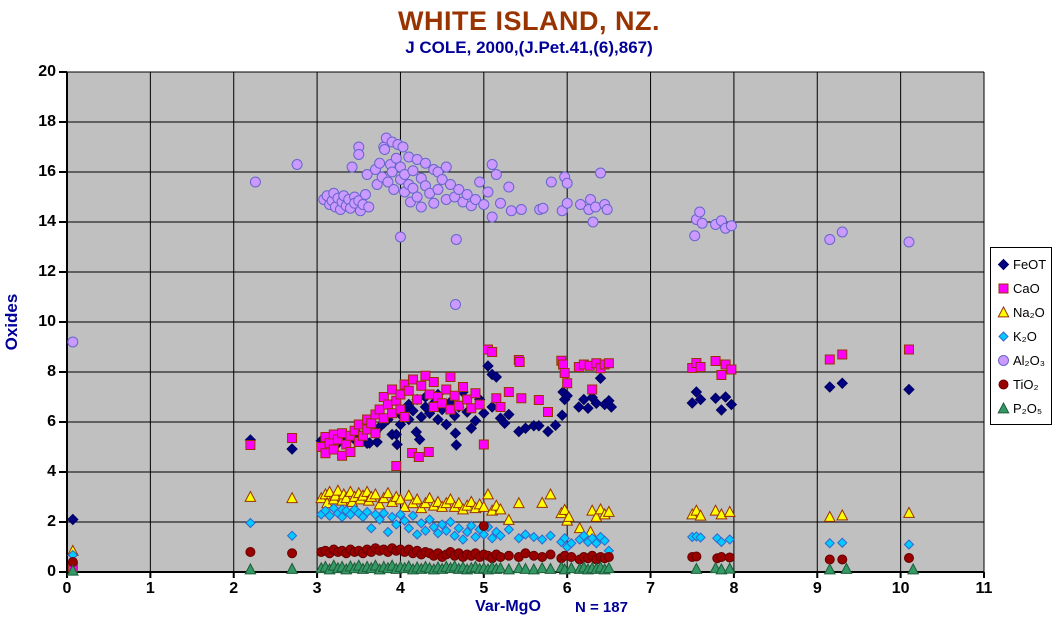  I want to click on y-tick-label: 10, so click(47, 321).